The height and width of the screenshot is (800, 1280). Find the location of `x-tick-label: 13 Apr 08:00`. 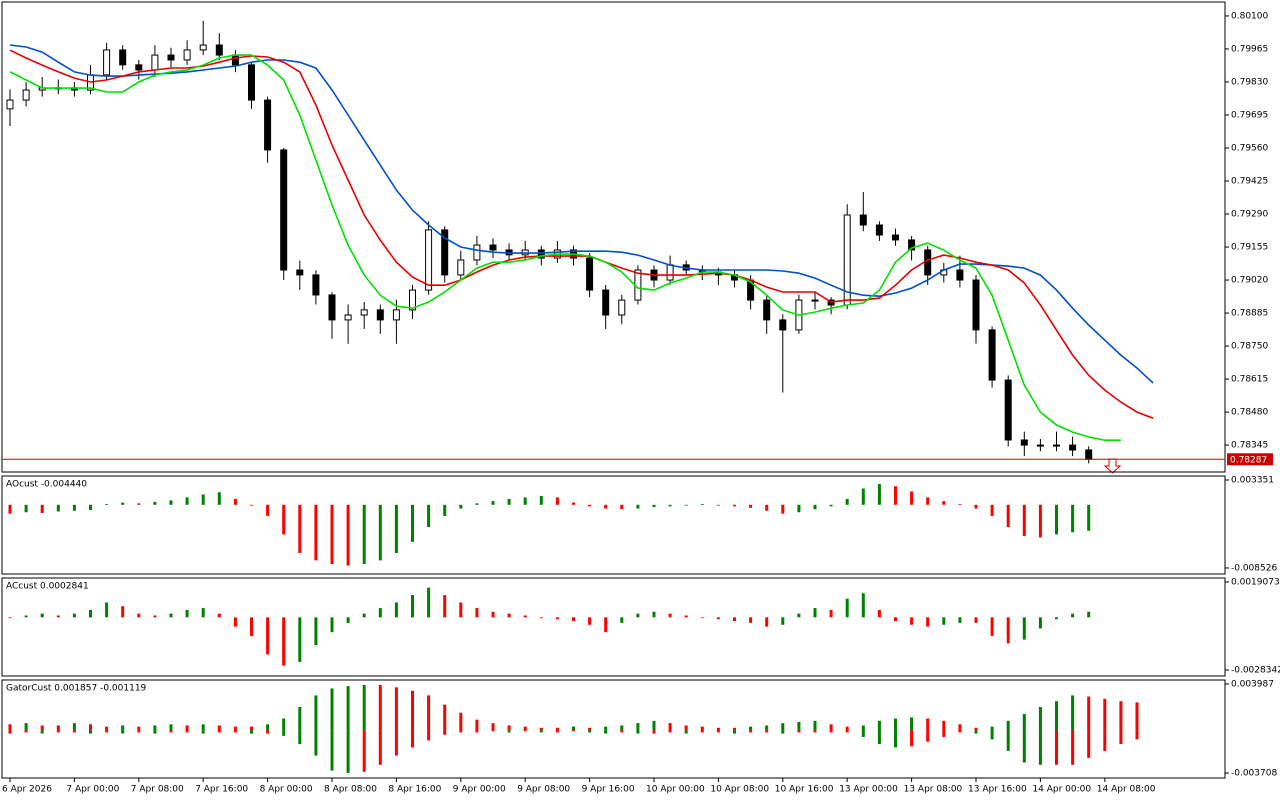

x-tick-label: 13 Apr 08:00 is located at coordinates (933, 790).